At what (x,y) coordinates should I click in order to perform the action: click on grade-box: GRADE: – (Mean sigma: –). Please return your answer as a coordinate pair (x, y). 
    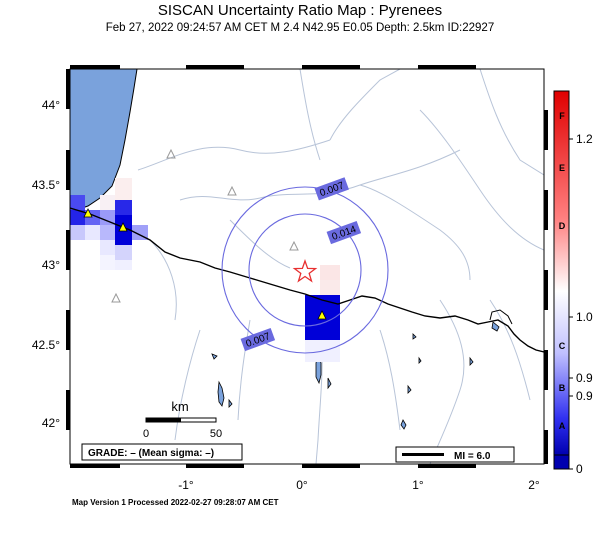
    Looking at the image, I should click on (162, 452).